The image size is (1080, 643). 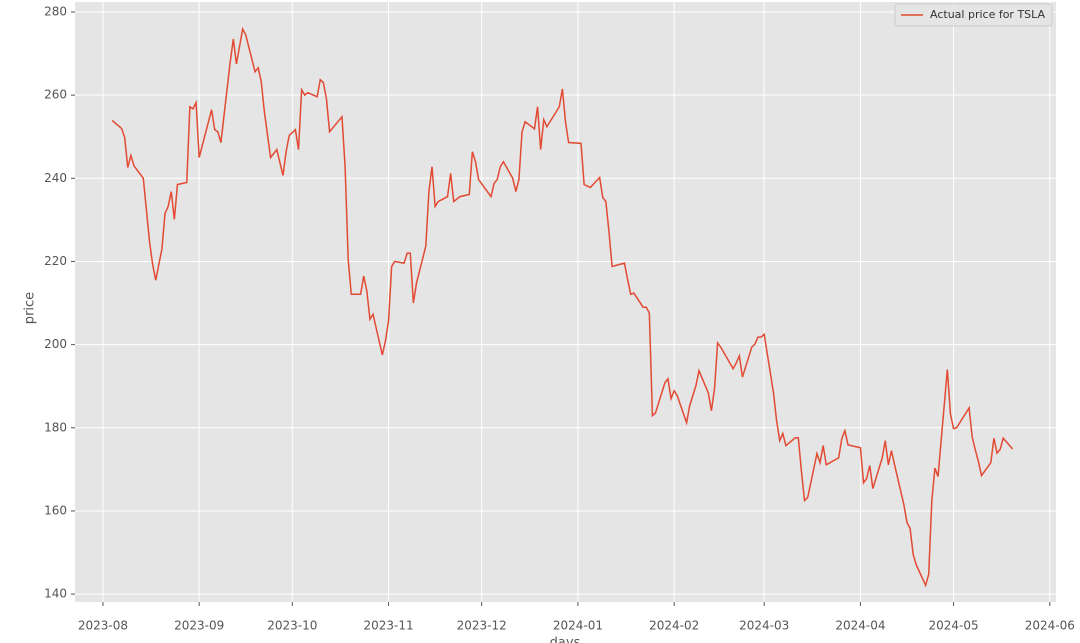 What do you see at coordinates (55, 11) in the screenshot?
I see `y-tick-label: 280` at bounding box center [55, 11].